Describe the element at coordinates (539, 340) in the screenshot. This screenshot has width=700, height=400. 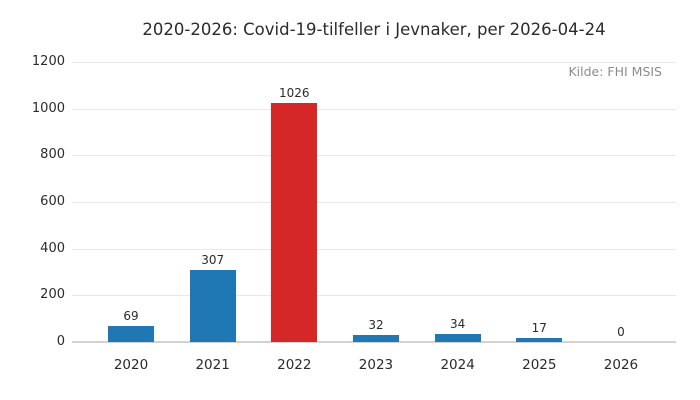
I see `bar-2025` at that location.